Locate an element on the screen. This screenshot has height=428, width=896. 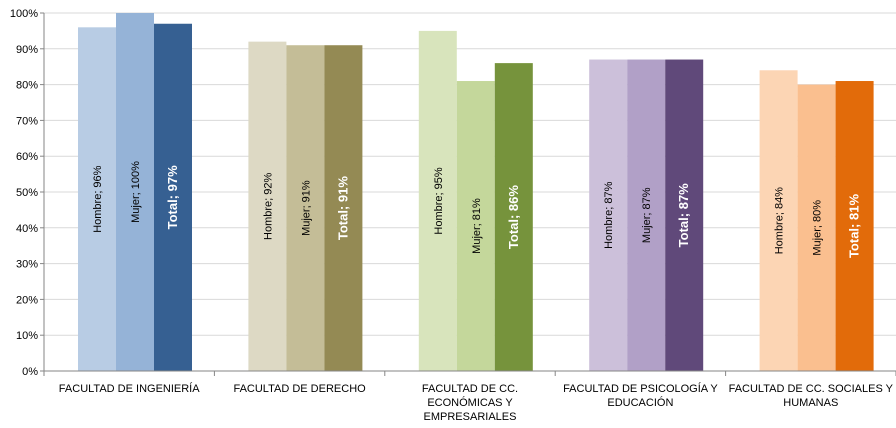
data-label: Total; 86% is located at coordinates (513, 217).